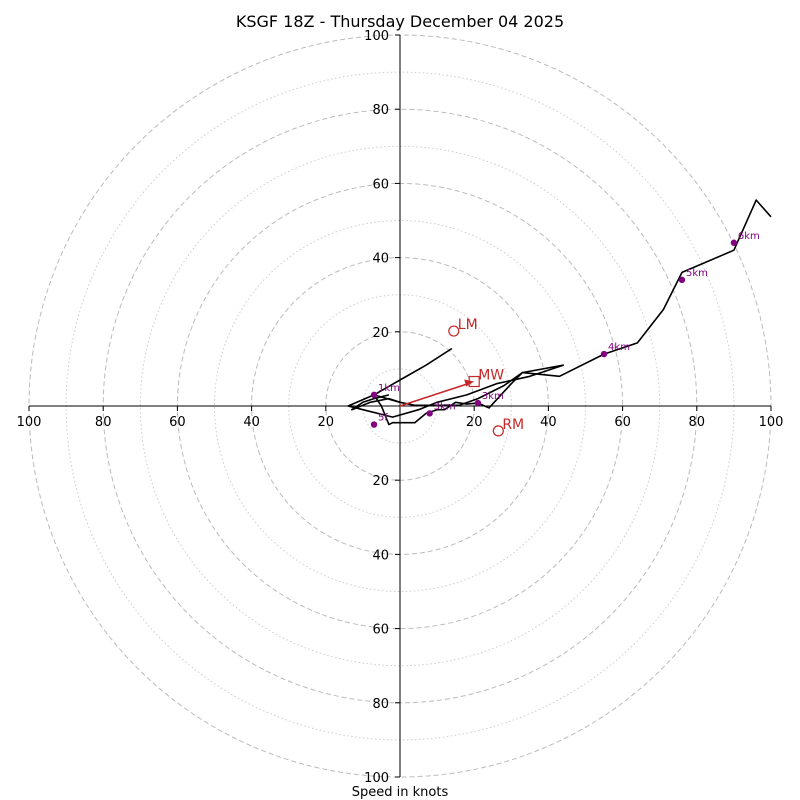 The image size is (800, 800). Describe the element at coordinates (374, 395) in the screenshot. I see `height-marker-1km` at that location.